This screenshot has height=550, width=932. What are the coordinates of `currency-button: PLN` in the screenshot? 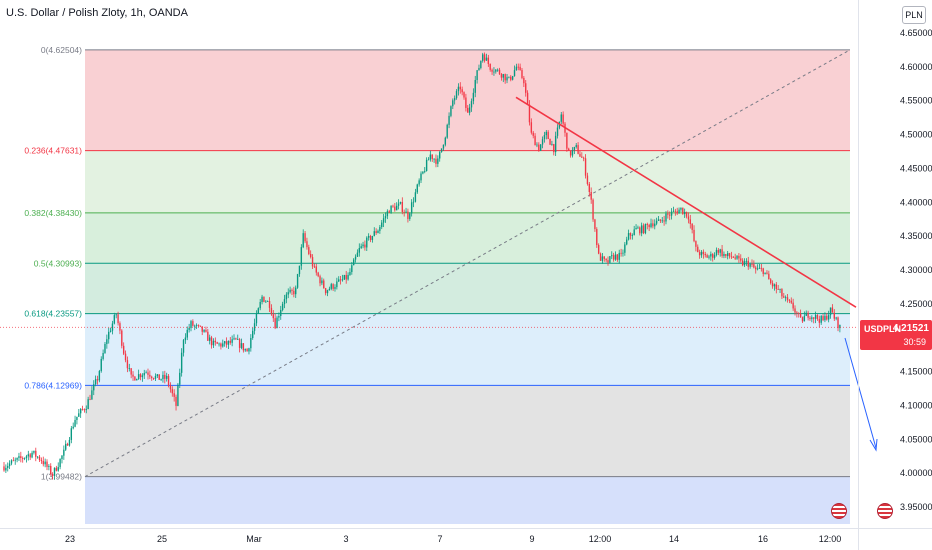 It's located at (914, 15).